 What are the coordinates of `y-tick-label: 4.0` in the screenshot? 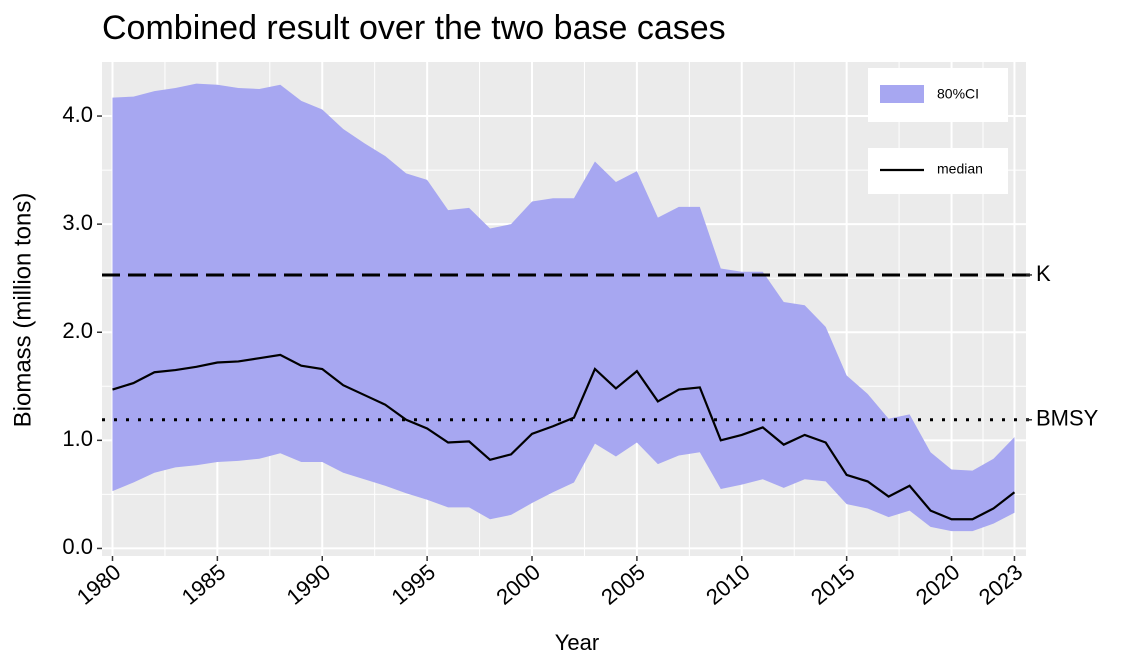 It's located at (77, 114).